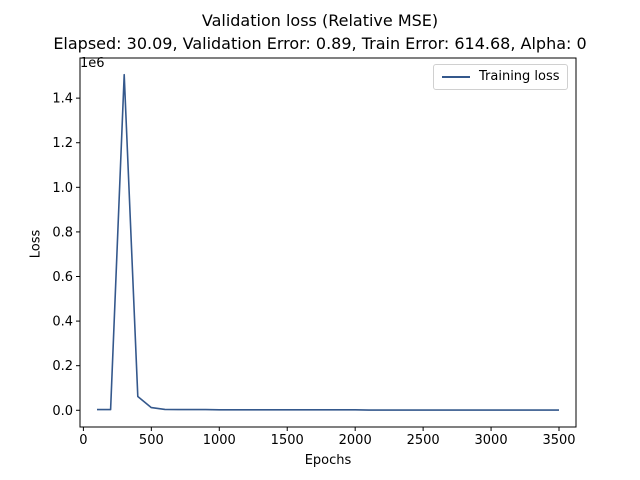  I want to click on y-tick-label: 0.4, so click(62, 322).